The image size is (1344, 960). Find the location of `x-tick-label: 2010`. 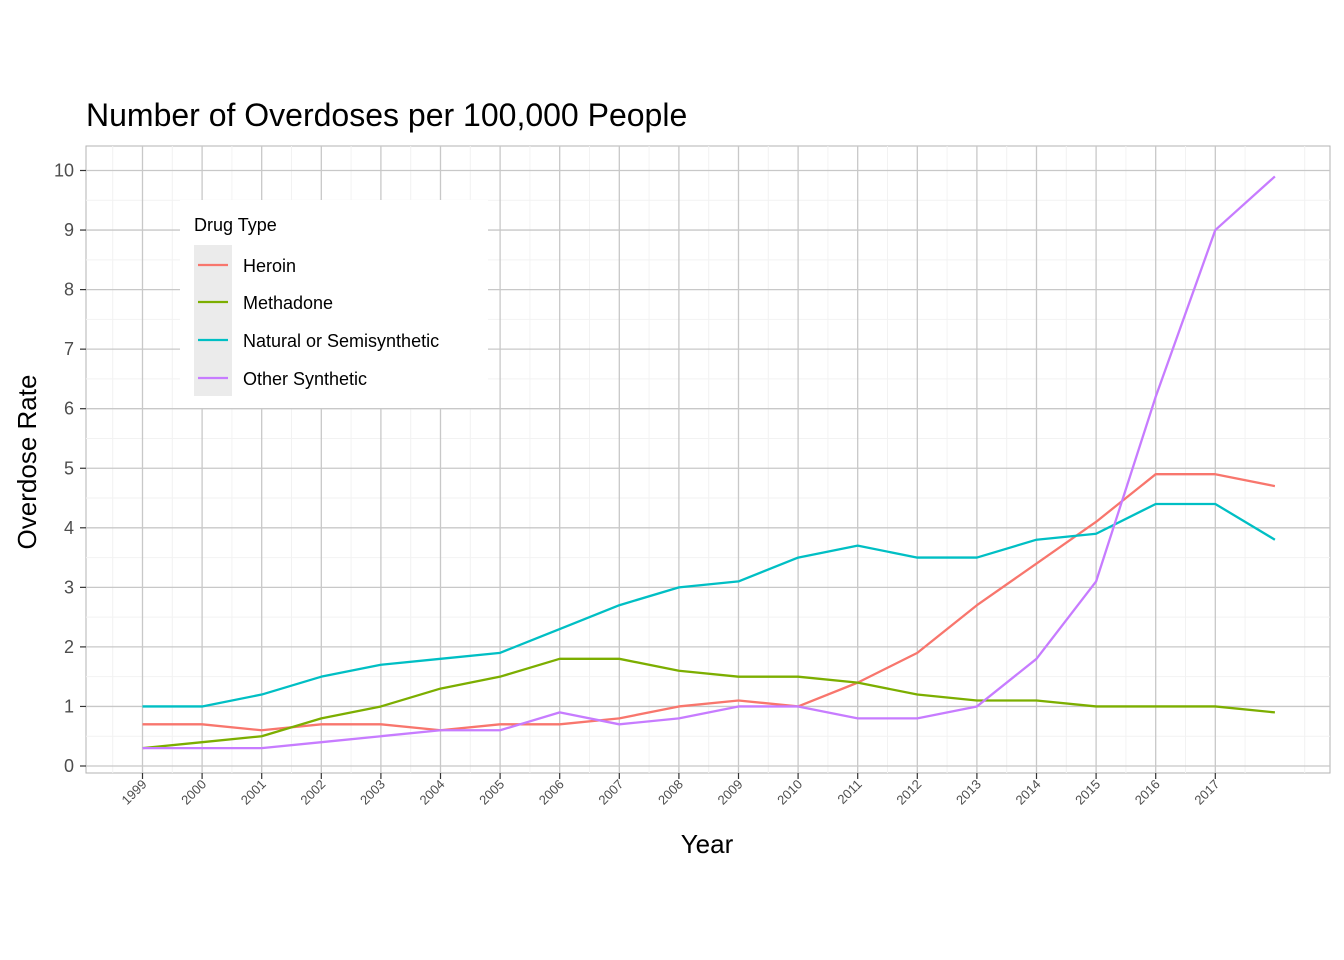

x-tick-label: 2010 is located at coordinates (789, 792).